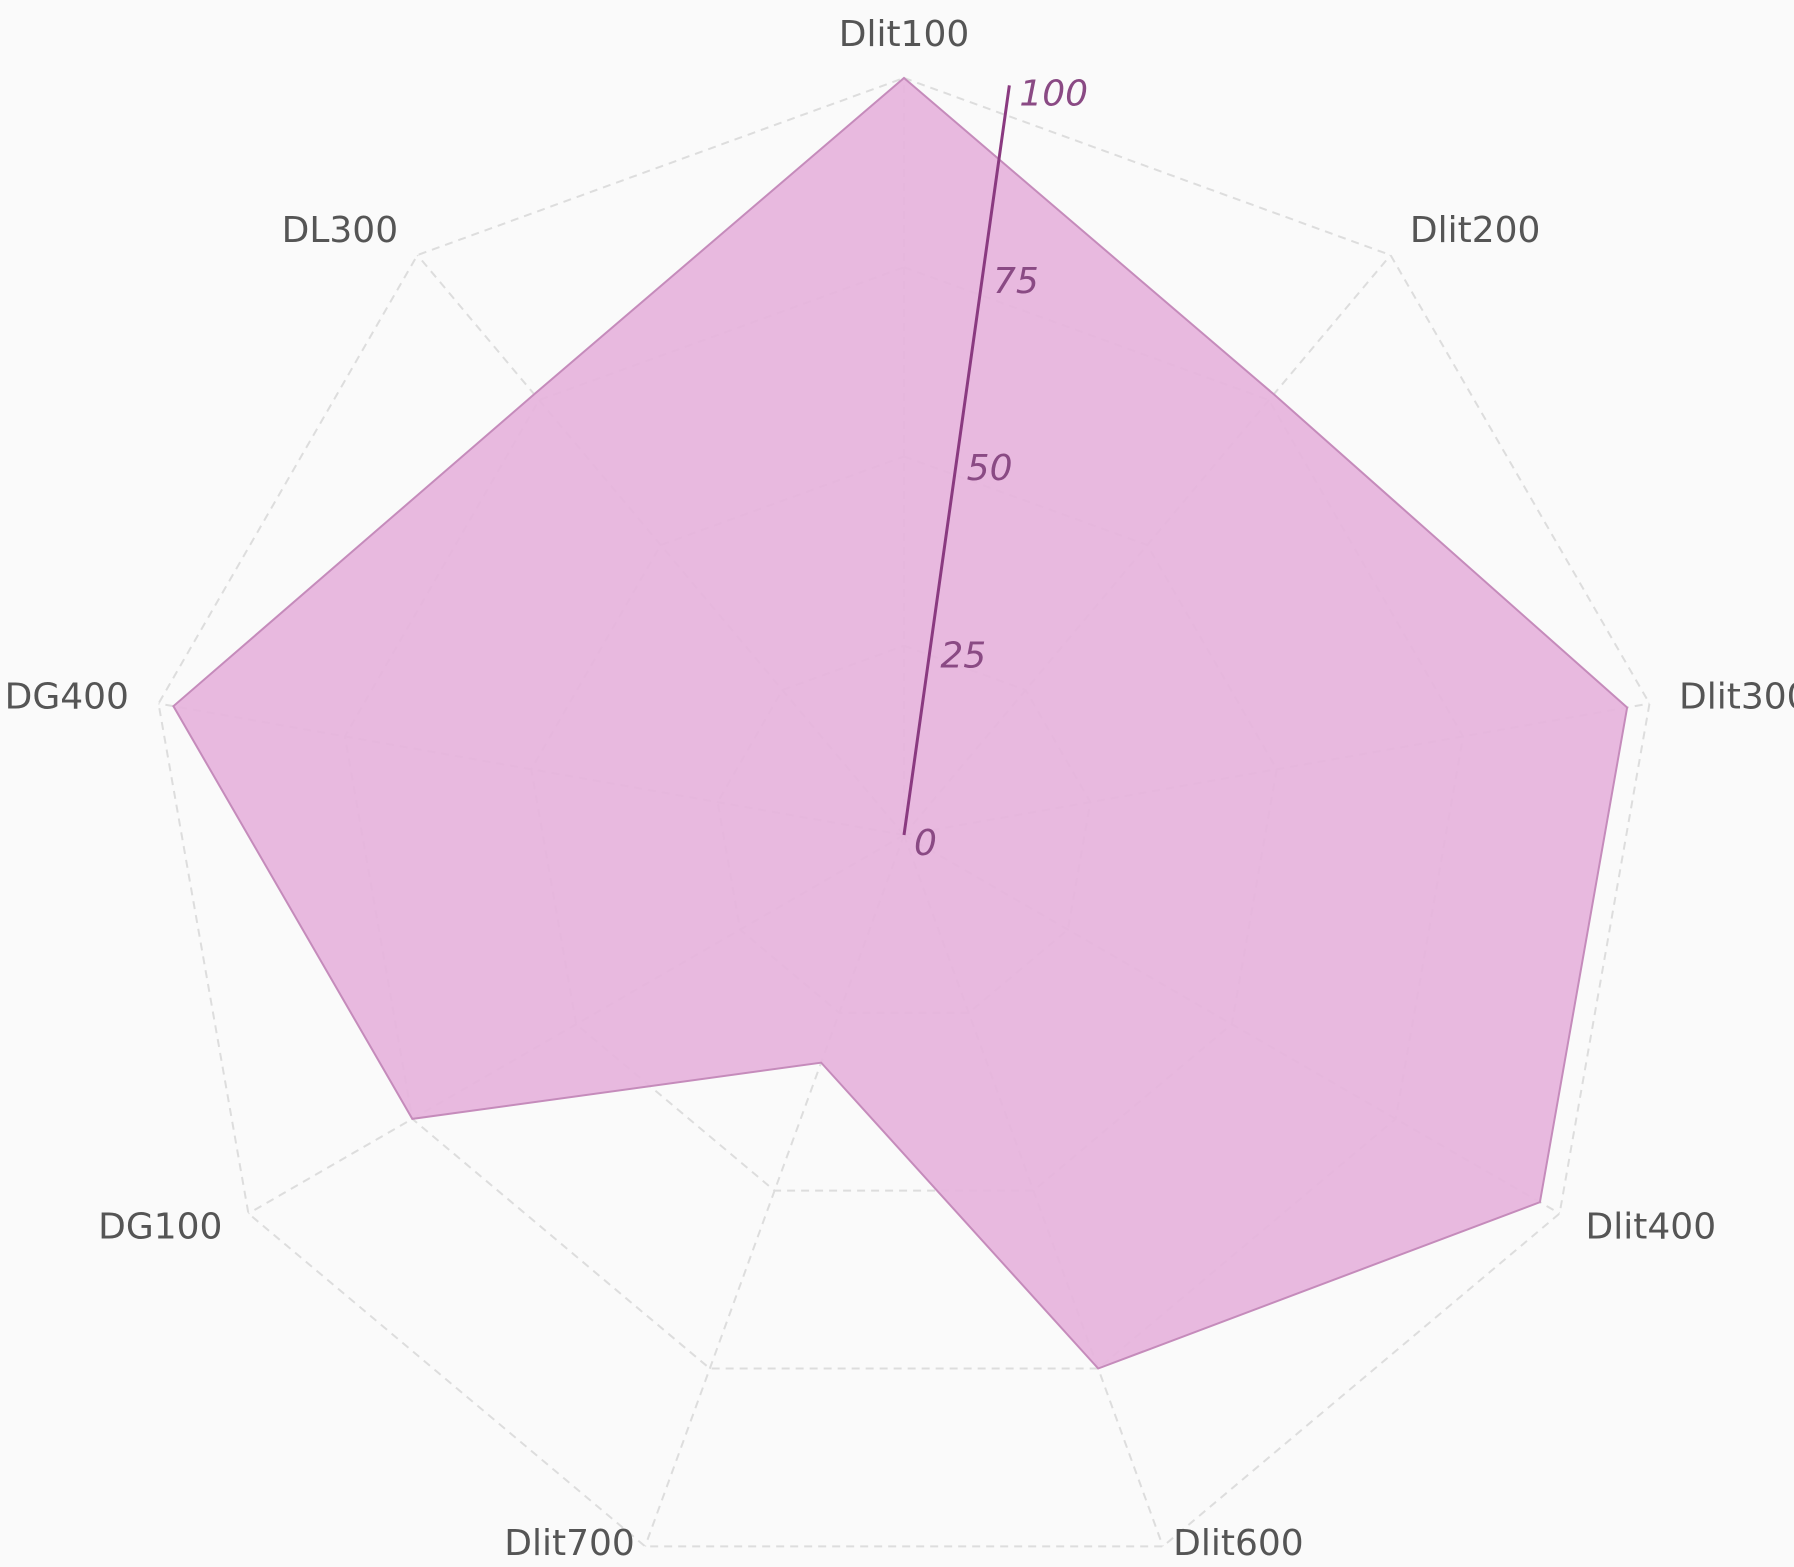 The height and width of the screenshot is (1567, 1794). I want to click on radial-axis, so click(956, 460).